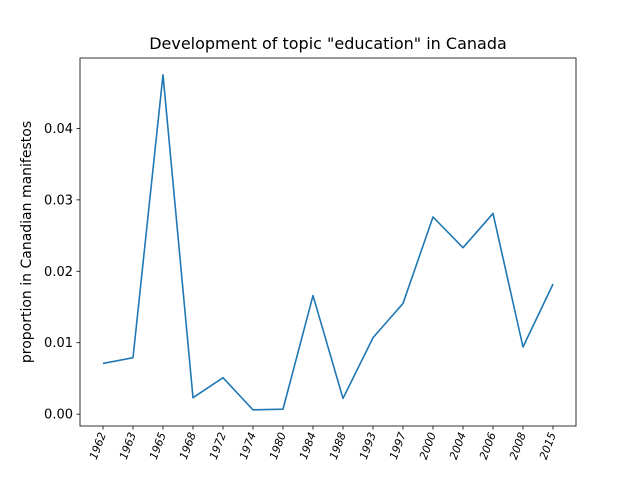 This screenshot has height=485, width=640. What do you see at coordinates (58, 343) in the screenshot?
I see `y-tick-label: 0.01` at bounding box center [58, 343].